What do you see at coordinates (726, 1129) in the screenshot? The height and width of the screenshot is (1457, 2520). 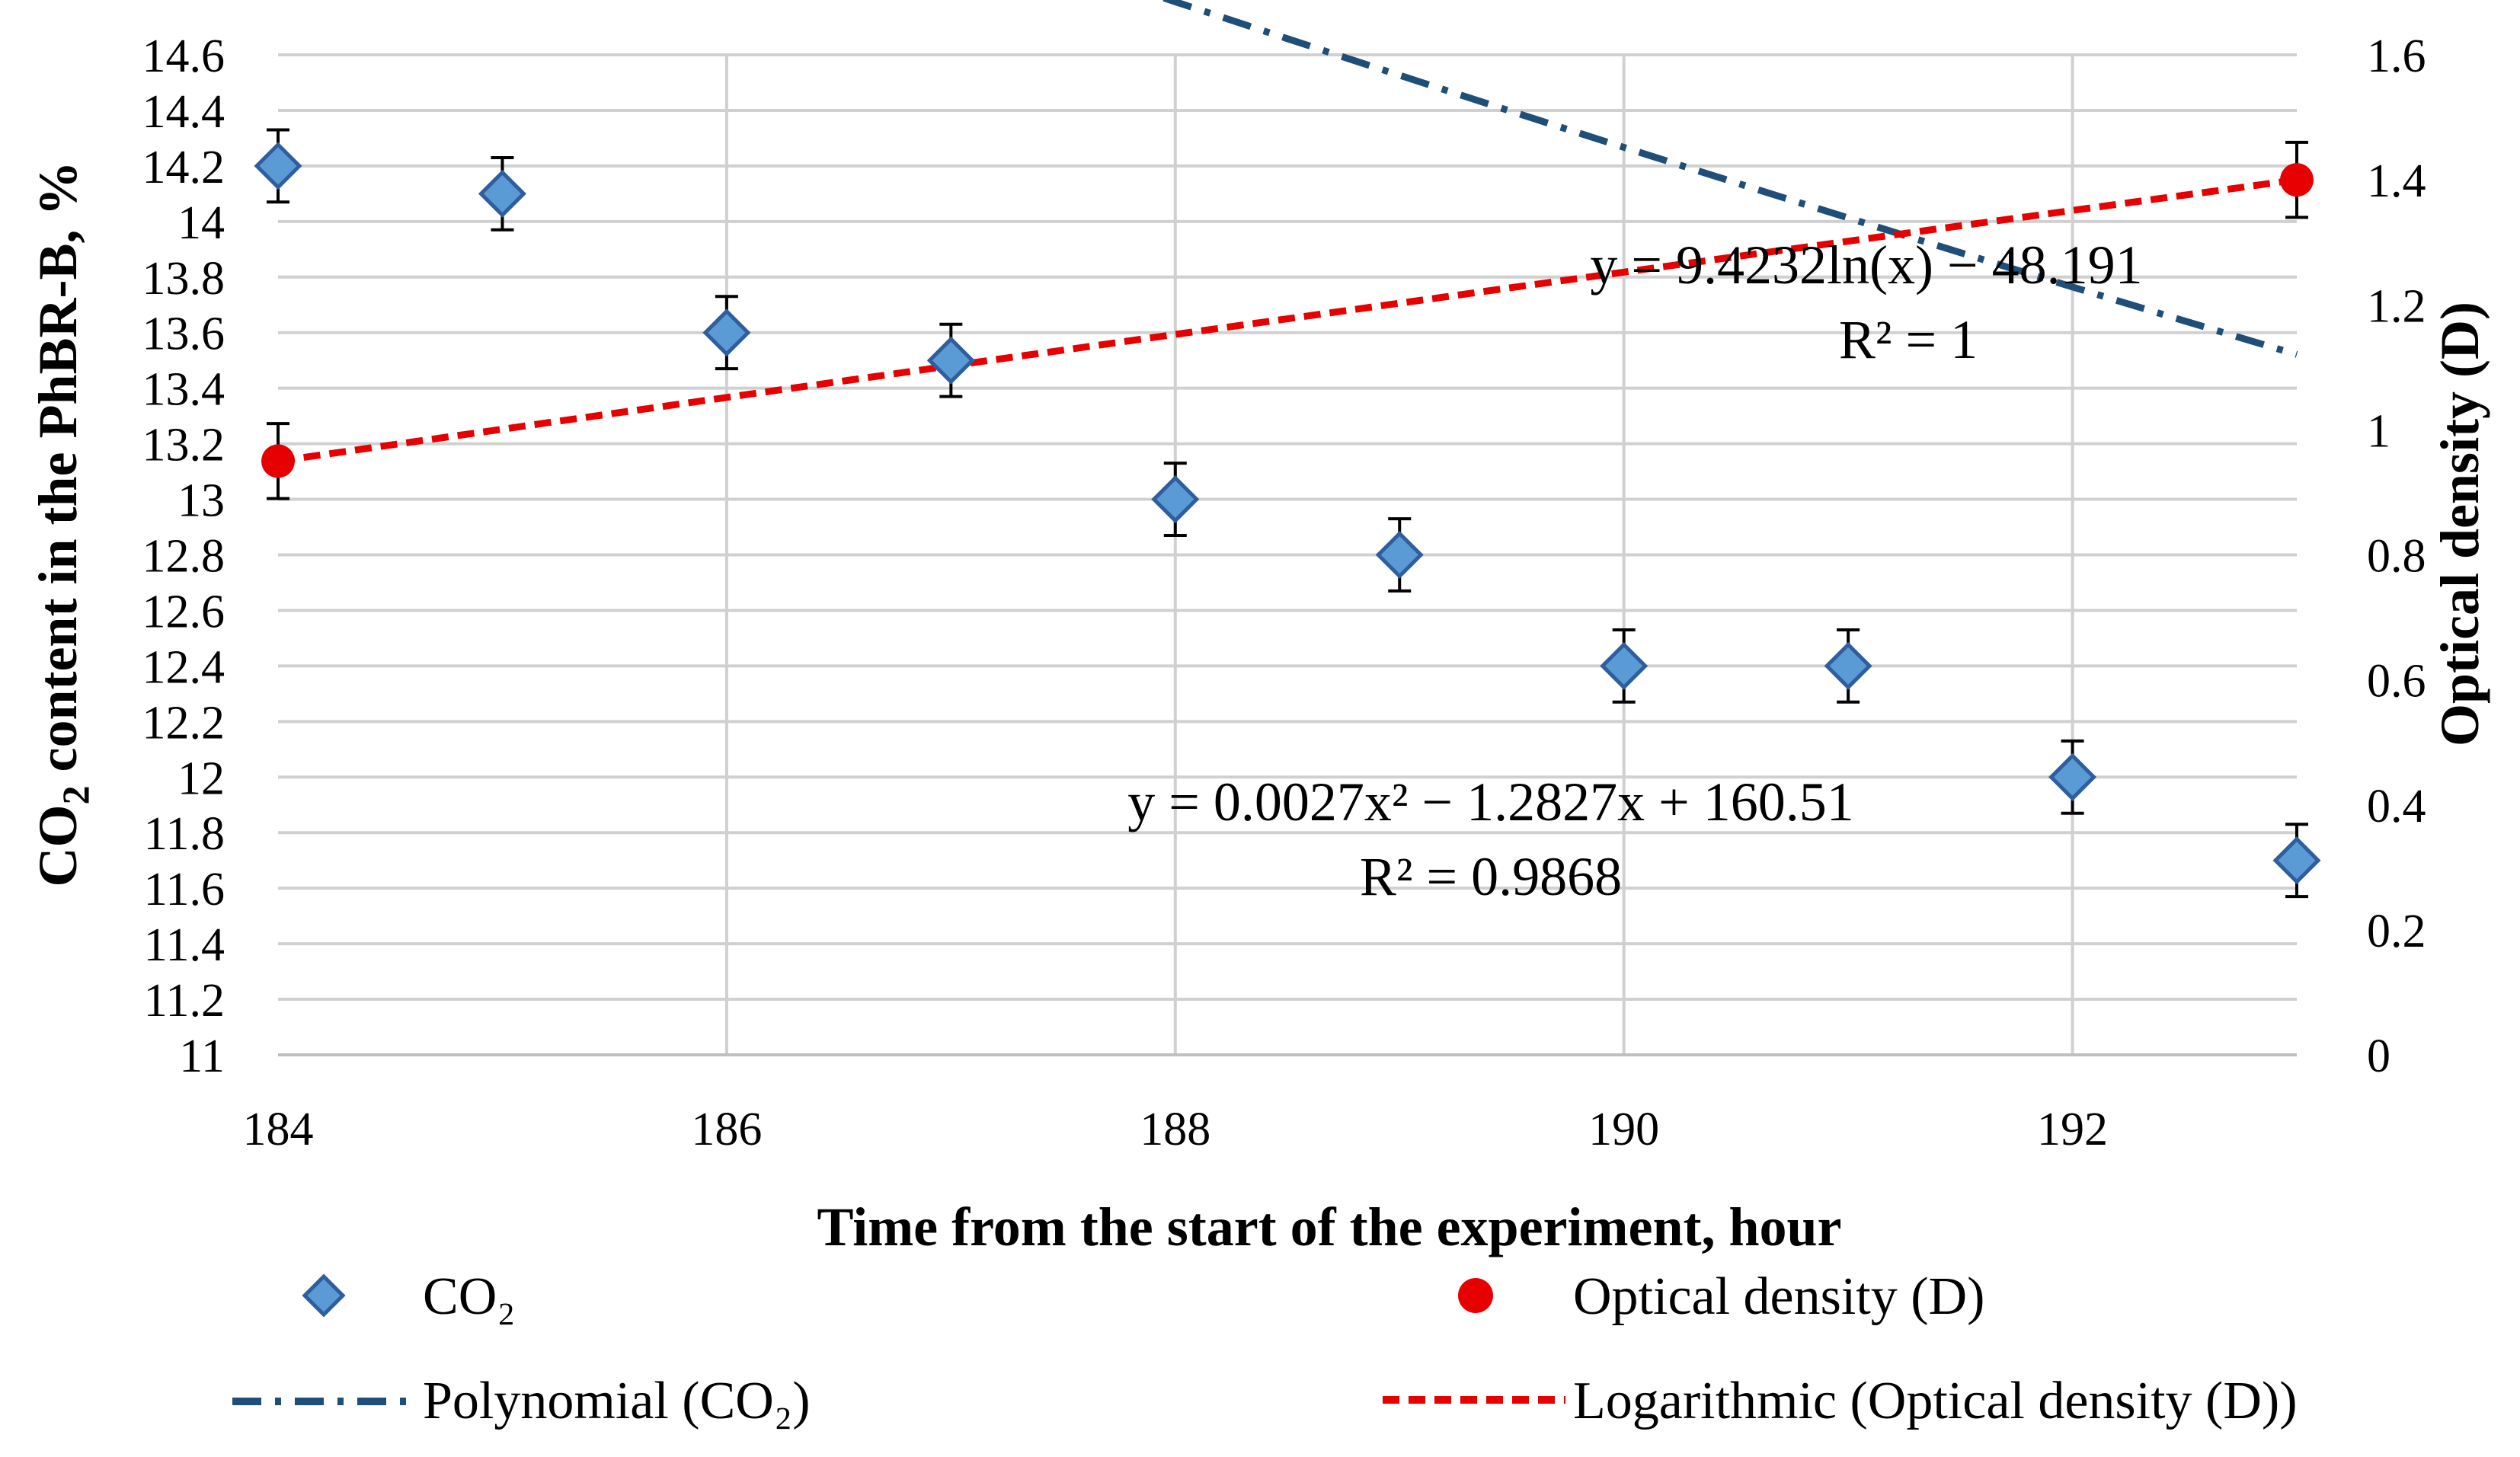 I see `x-tick-label: 186` at bounding box center [726, 1129].